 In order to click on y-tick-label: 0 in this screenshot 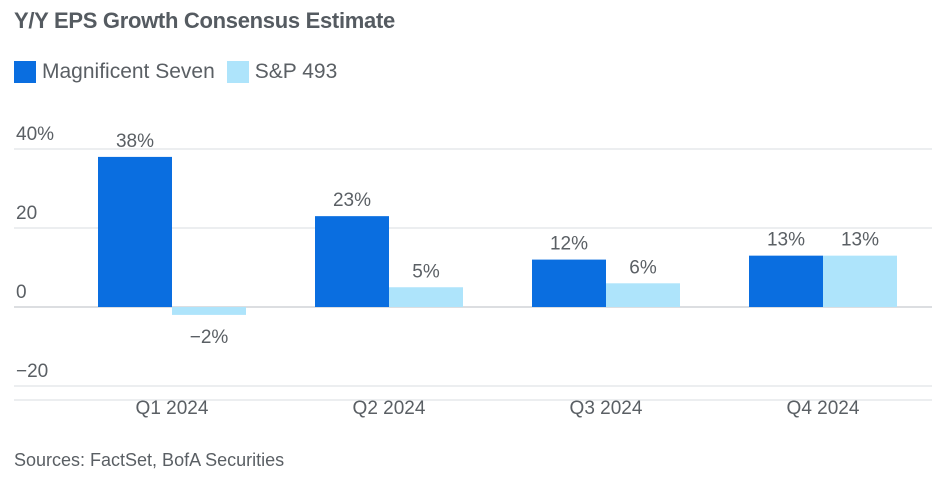, I will do `click(21, 292)`.